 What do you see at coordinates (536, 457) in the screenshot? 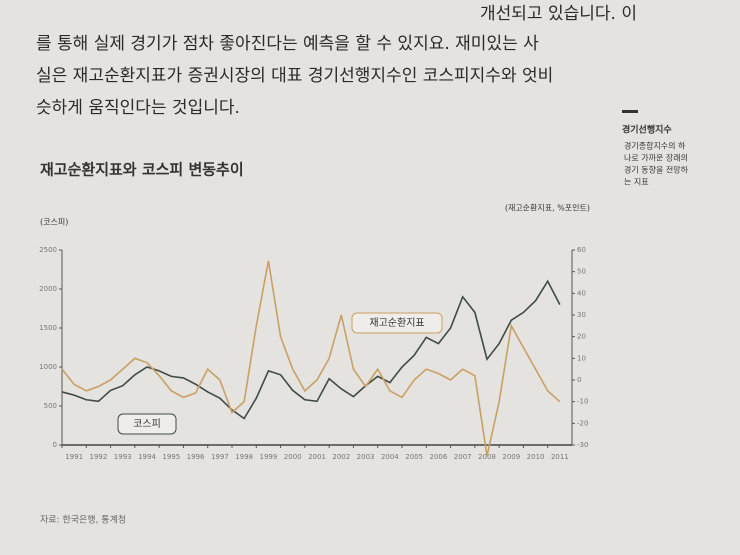
I see `x-tick-label: 2010` at bounding box center [536, 457].